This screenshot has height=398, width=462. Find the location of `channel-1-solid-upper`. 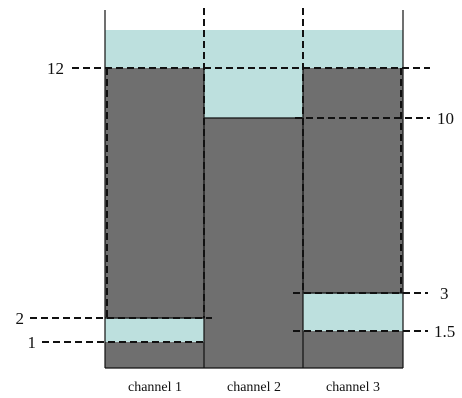

channel-1-solid-upper is located at coordinates (154, 193).